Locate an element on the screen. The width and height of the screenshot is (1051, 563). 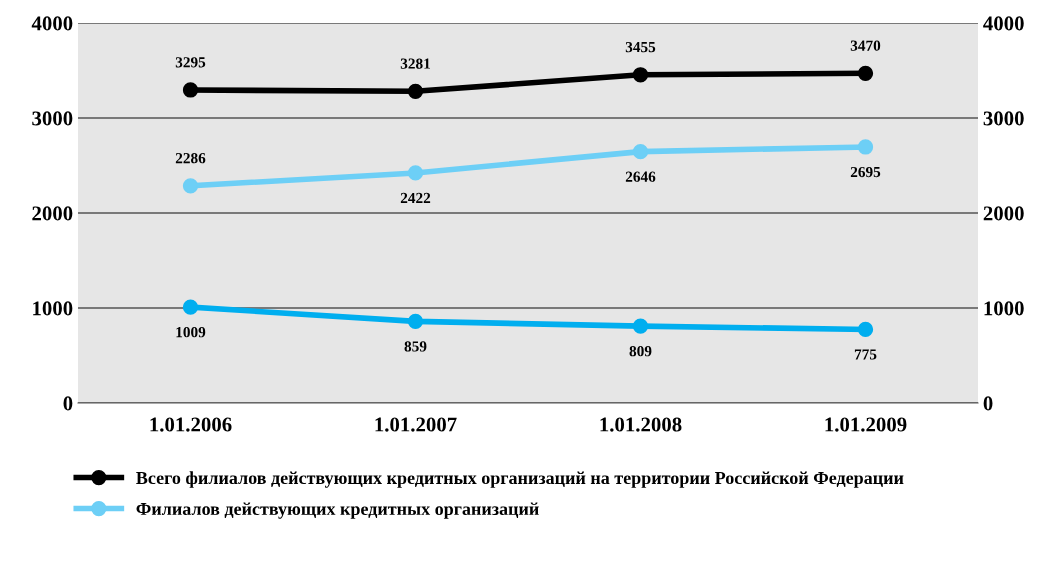
data-label: 809 is located at coordinates (640, 351).